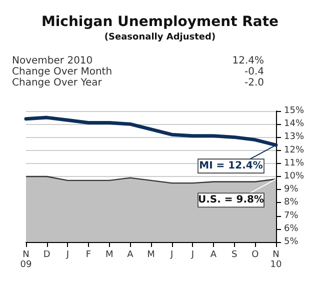 The height and width of the screenshot is (288, 320). I want to click on text: 12.4%, so click(248, 61).